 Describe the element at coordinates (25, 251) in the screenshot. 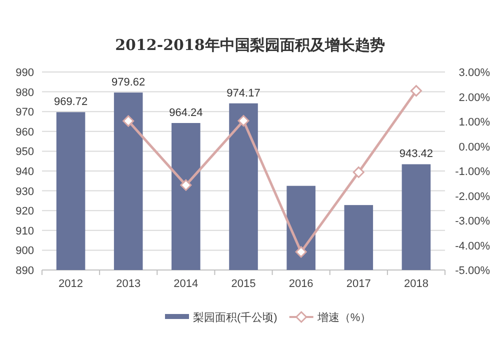

I see `y-tick-label: 900` at that location.